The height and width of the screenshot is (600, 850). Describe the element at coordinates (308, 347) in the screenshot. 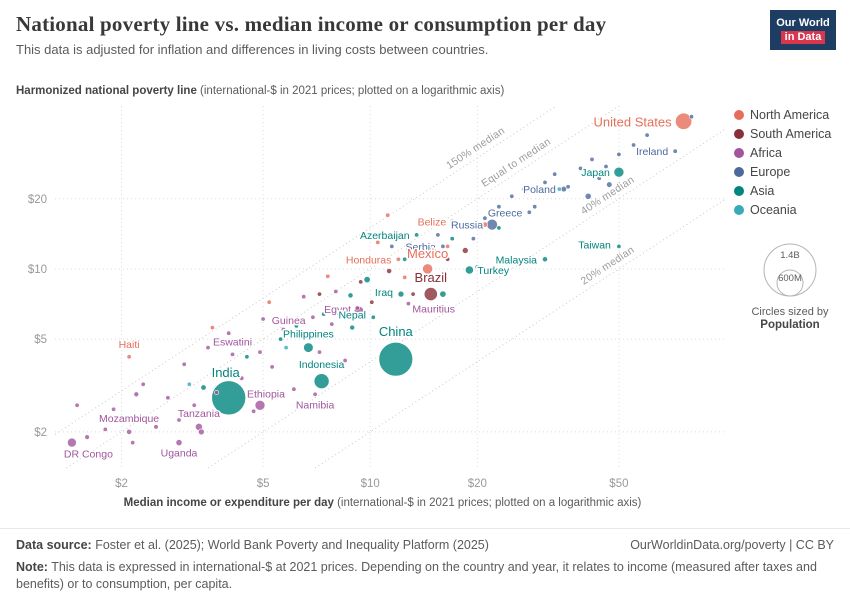

I see `data-point-philippines` at that location.